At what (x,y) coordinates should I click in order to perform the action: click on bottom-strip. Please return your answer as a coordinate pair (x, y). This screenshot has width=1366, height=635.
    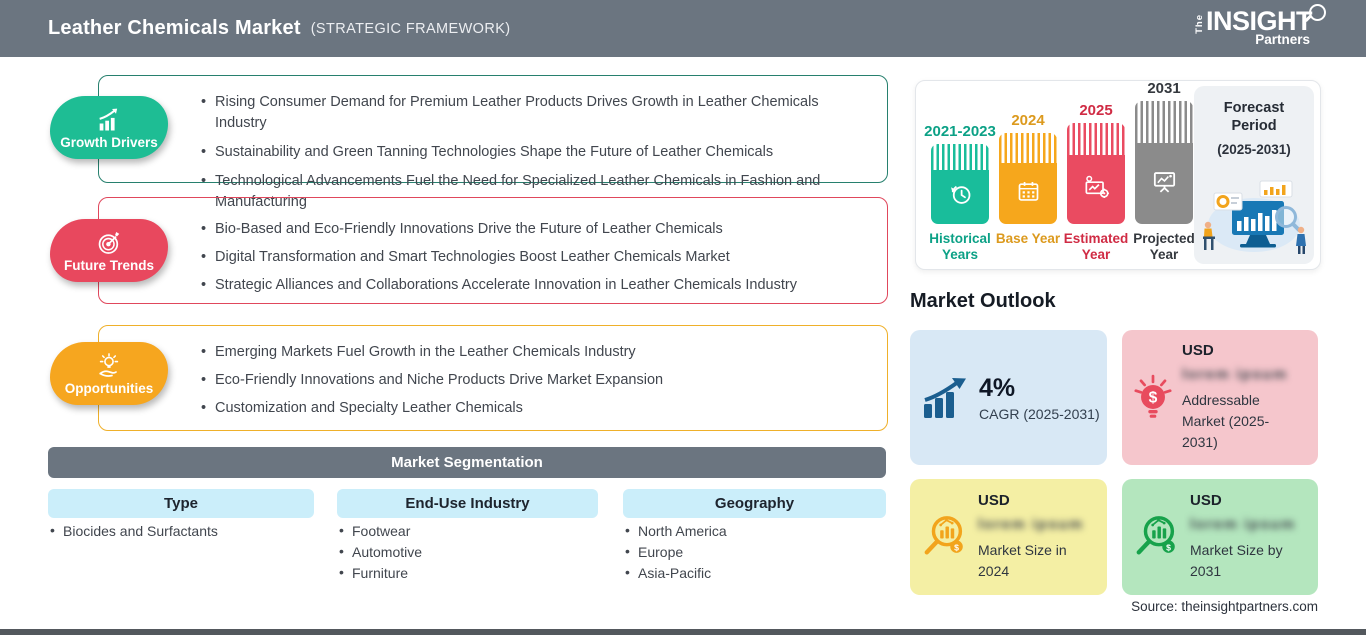
    Looking at the image, I should click on (683, 632).